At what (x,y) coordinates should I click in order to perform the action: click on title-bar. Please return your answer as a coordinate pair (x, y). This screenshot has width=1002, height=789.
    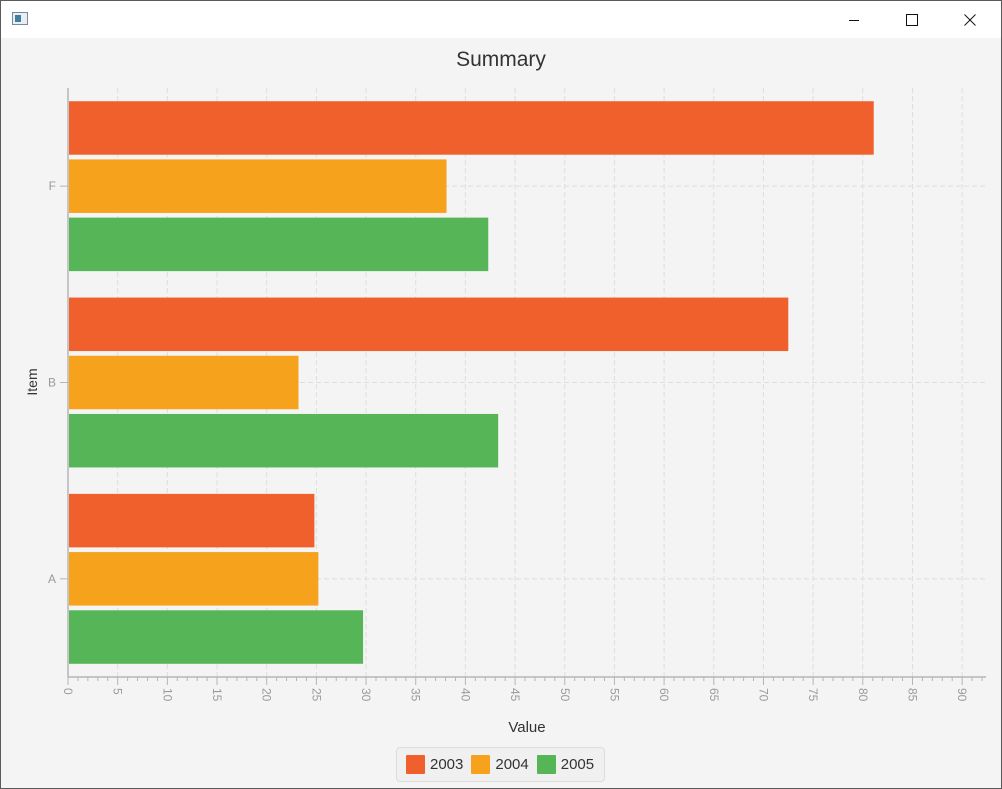
    Looking at the image, I should click on (501, 19).